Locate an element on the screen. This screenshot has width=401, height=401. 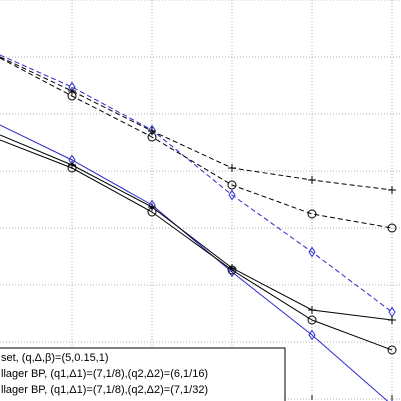
legend-label: set, (q,Δ,β)=(5,0.15,1) is located at coordinates (55, 358).